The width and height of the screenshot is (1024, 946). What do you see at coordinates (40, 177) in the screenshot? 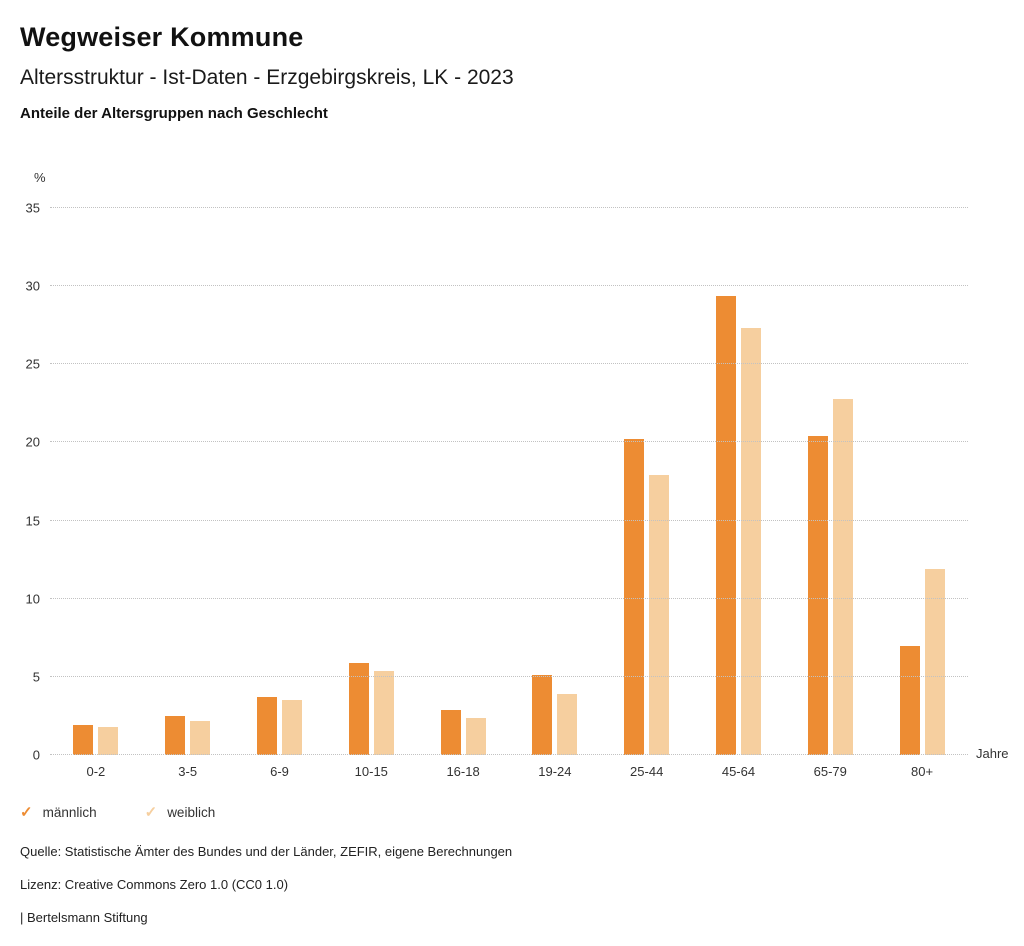
I see `y-axis-unit-label: %` at bounding box center [40, 177].